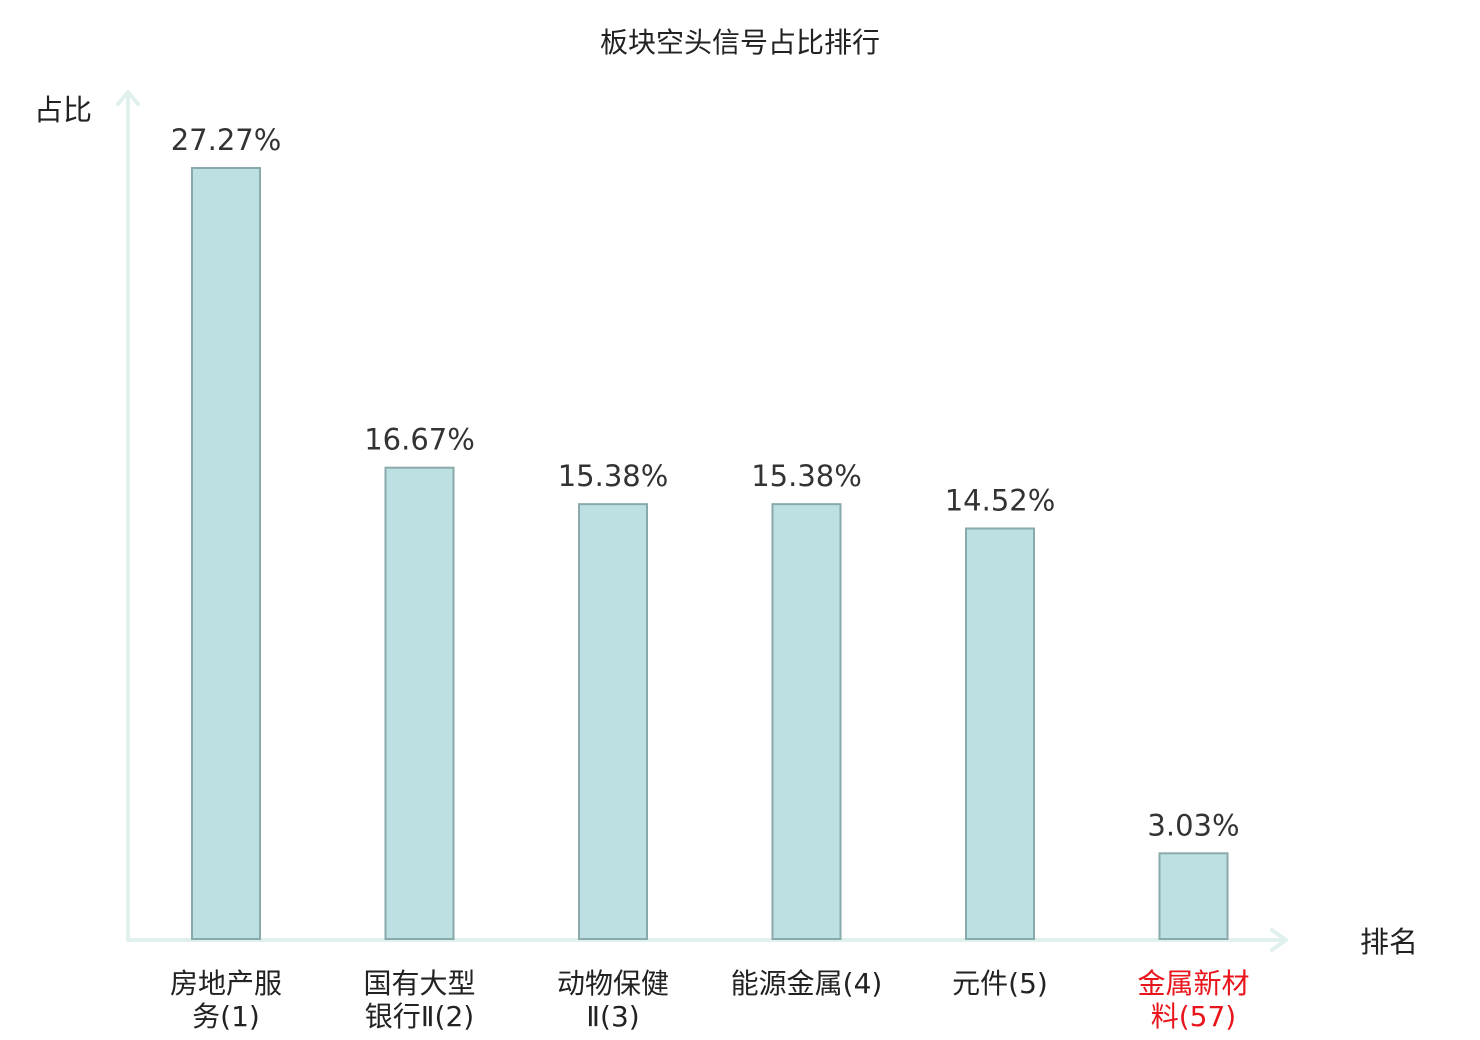 This screenshot has width=1480, height=1040. Describe the element at coordinates (419, 1016) in the screenshot. I see `category-label-line: 银行Ⅱ(2)` at that location.